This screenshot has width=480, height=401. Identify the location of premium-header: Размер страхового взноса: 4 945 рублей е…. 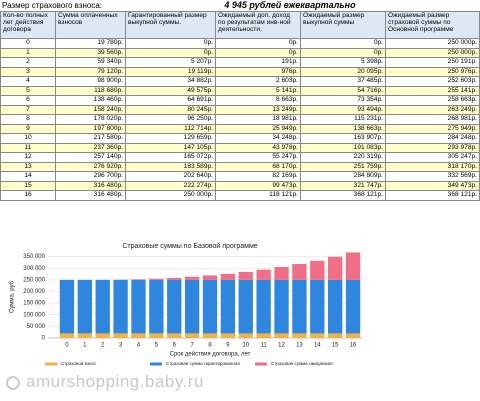
(240, 5).